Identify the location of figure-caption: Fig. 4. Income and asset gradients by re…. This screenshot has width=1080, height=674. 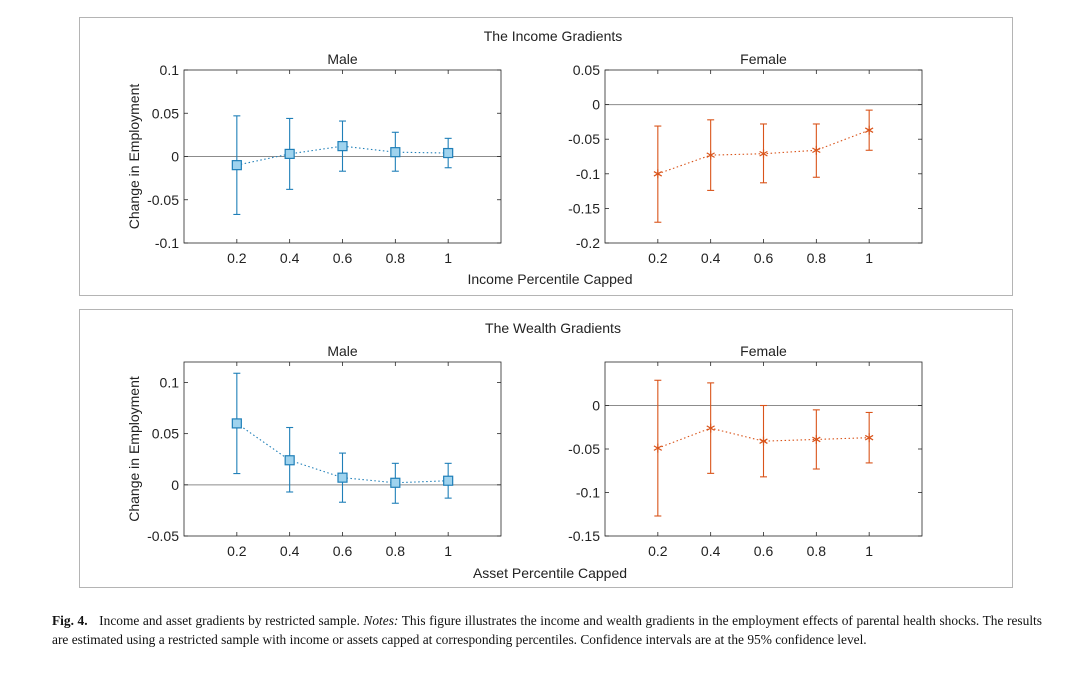
(547, 630).